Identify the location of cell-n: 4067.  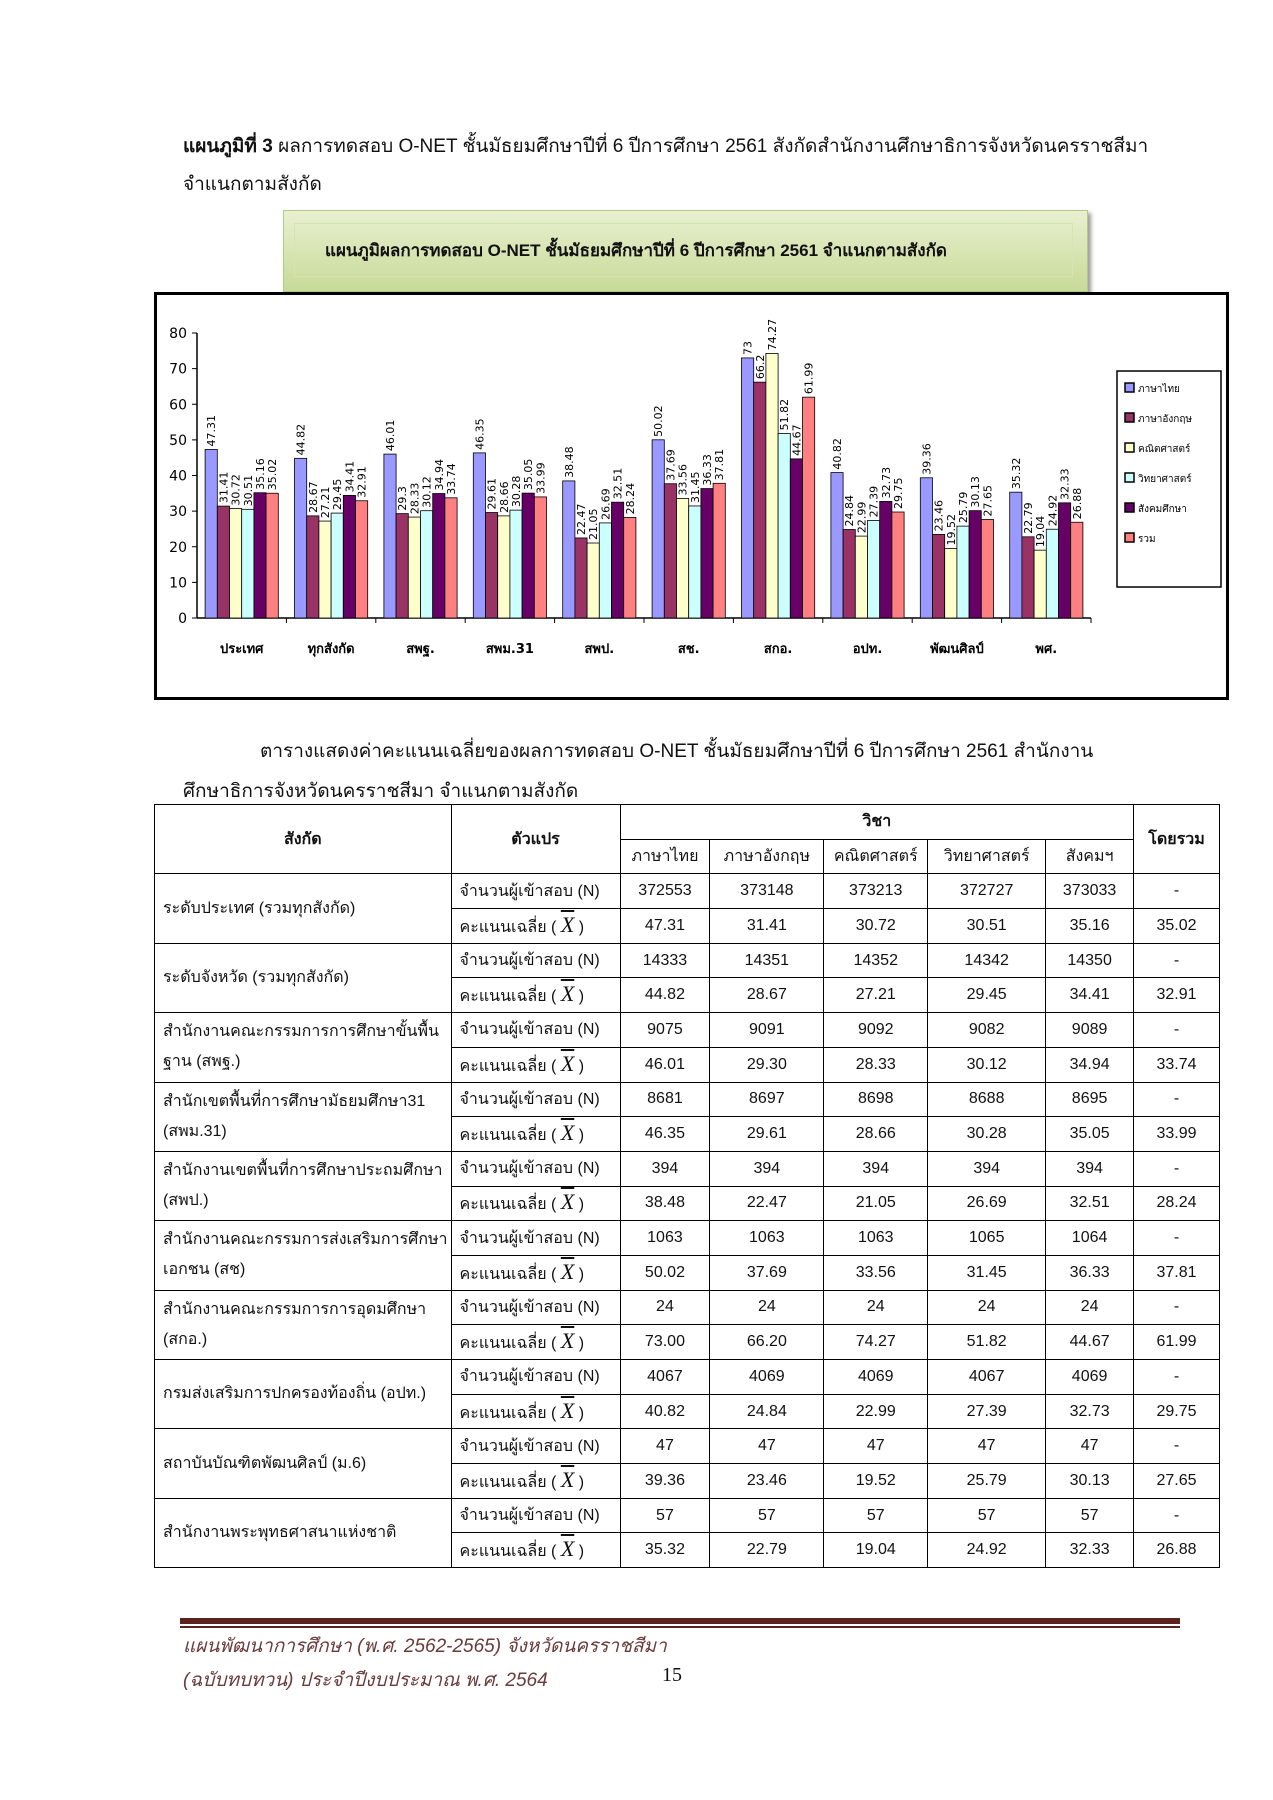
(987, 1377).